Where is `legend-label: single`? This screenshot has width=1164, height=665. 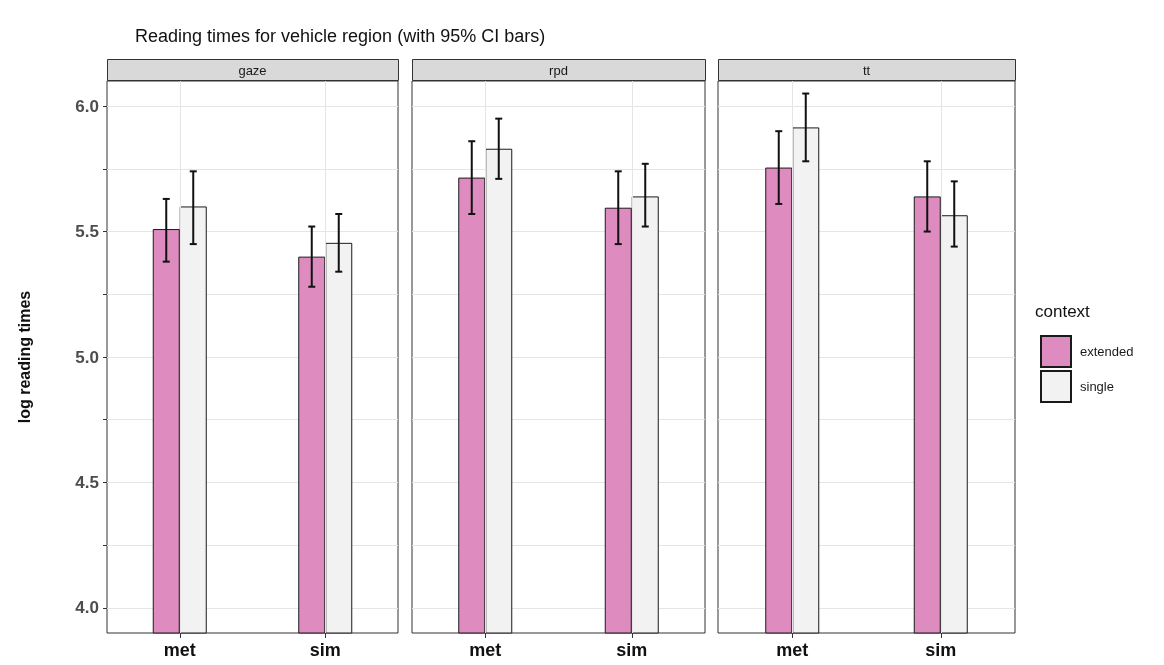
legend-label: single is located at coordinates (1097, 386).